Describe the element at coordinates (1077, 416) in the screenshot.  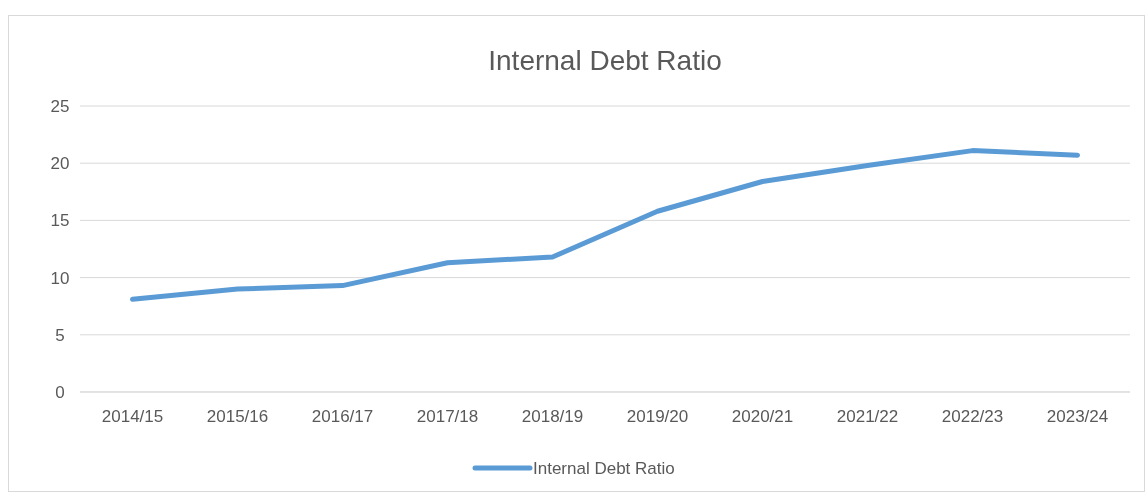
I see `x-tick-label: 2023/24` at that location.